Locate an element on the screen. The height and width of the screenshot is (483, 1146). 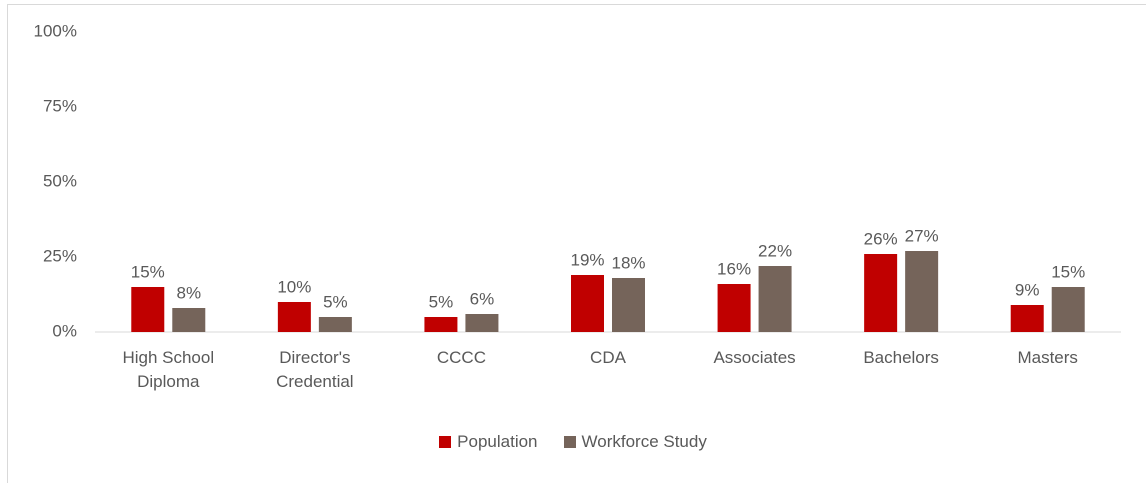
legend-item: Workforce Study is located at coordinates (635, 442).